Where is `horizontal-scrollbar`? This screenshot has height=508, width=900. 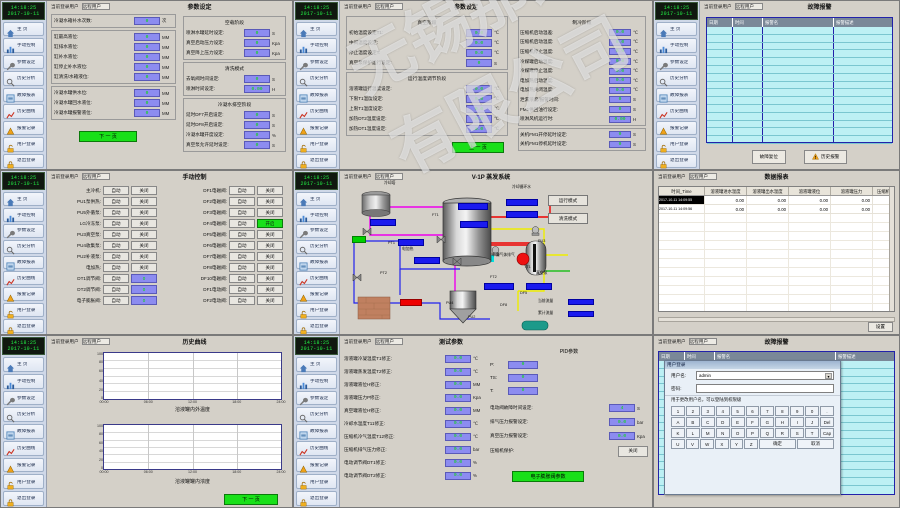 horizontal-scrollbar is located at coordinates (776, 319).